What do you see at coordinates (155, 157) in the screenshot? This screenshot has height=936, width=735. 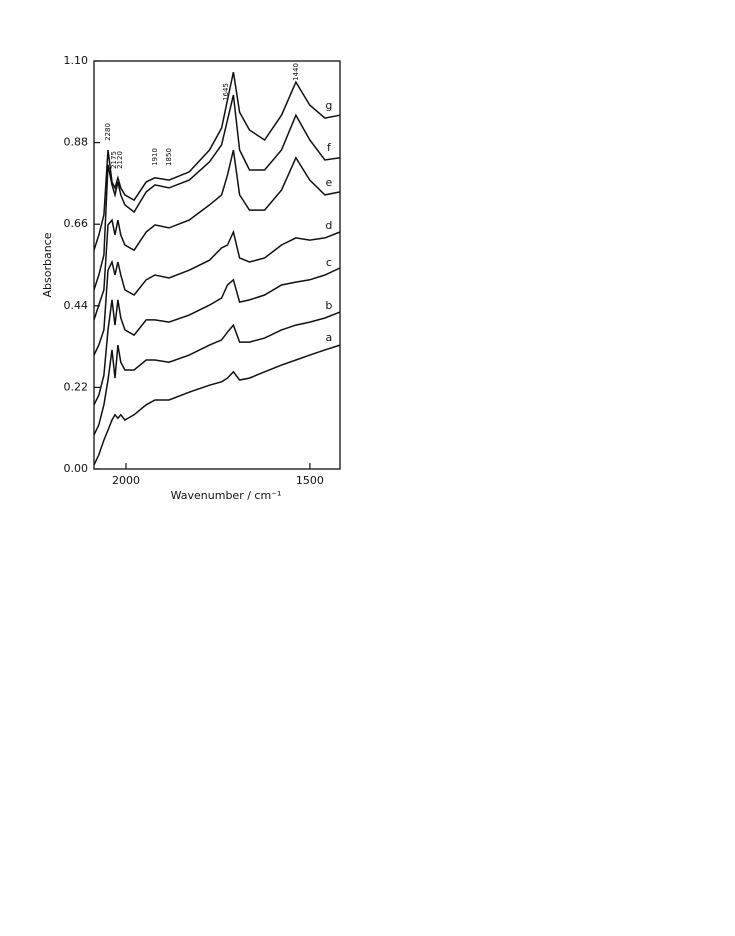 I see `peak-annotation: 1910` at bounding box center [155, 157].